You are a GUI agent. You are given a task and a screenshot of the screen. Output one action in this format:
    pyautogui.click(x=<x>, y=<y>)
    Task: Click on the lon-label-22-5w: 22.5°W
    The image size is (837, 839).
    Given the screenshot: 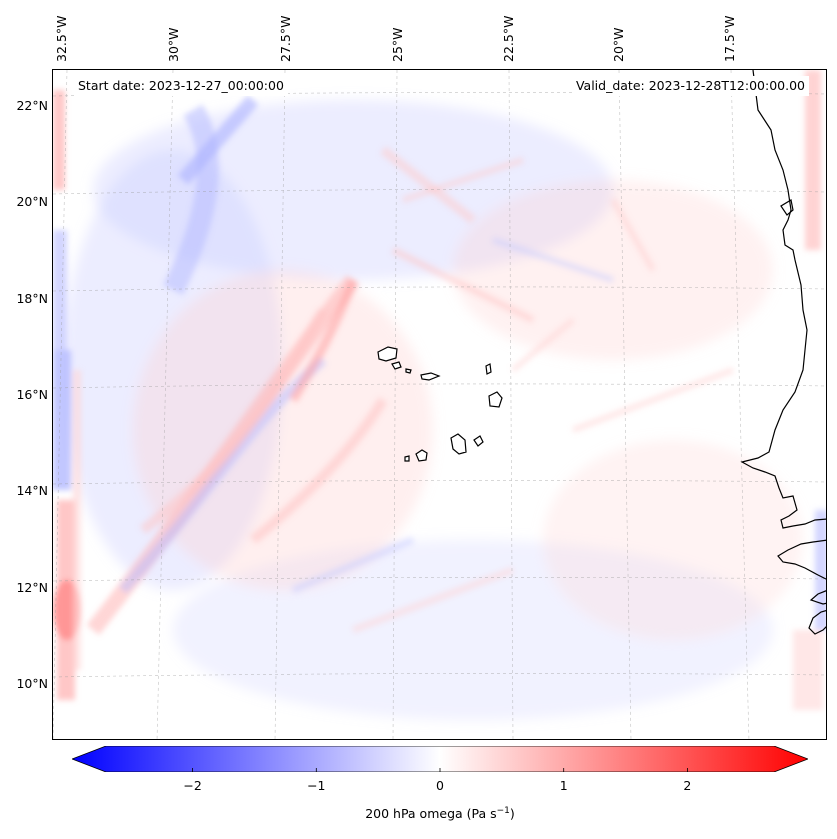 What is the action you would take?
    pyautogui.click(x=508, y=38)
    